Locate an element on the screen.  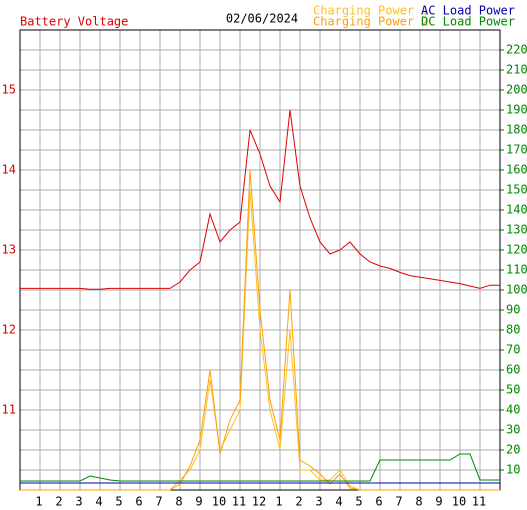
y2-tick-label: 70 is located at coordinates (513, 350).